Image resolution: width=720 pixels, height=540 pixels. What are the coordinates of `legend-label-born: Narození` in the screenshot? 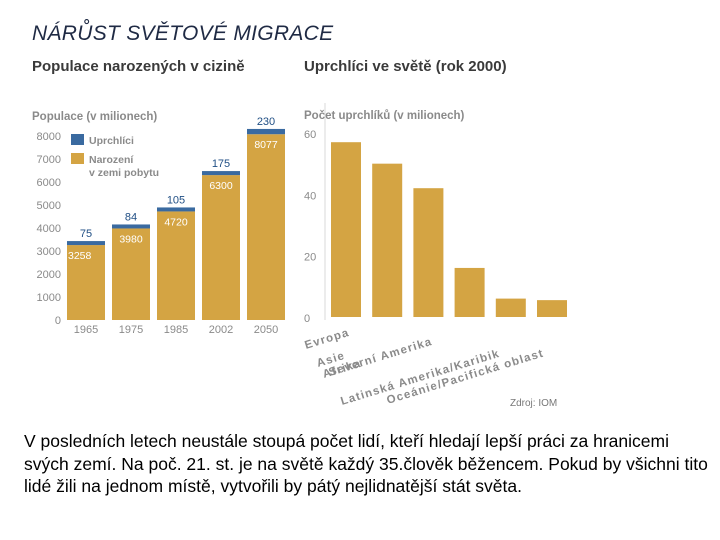 It's located at (111, 160).